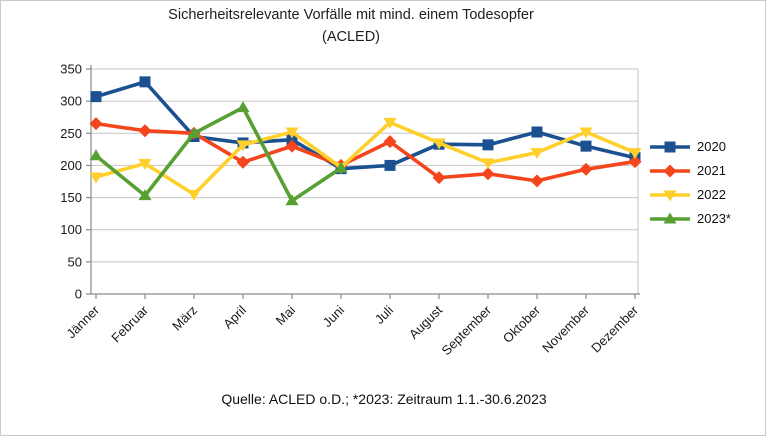  What do you see at coordinates (145, 164) in the screenshot?
I see `point-2022-Februar` at bounding box center [145, 164].